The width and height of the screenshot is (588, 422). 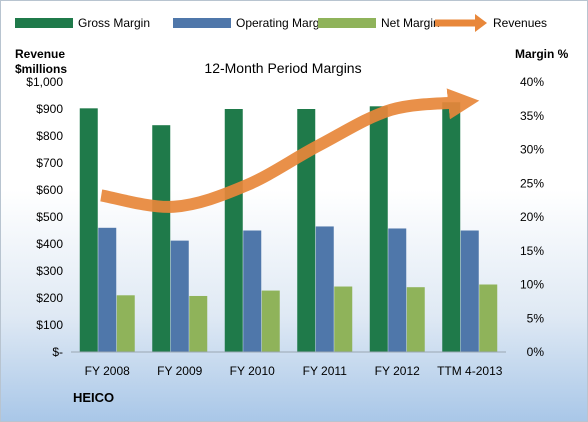 What do you see at coordinates (481, 23) in the screenshot?
I see `legend-arrow-revenues` at bounding box center [481, 23].